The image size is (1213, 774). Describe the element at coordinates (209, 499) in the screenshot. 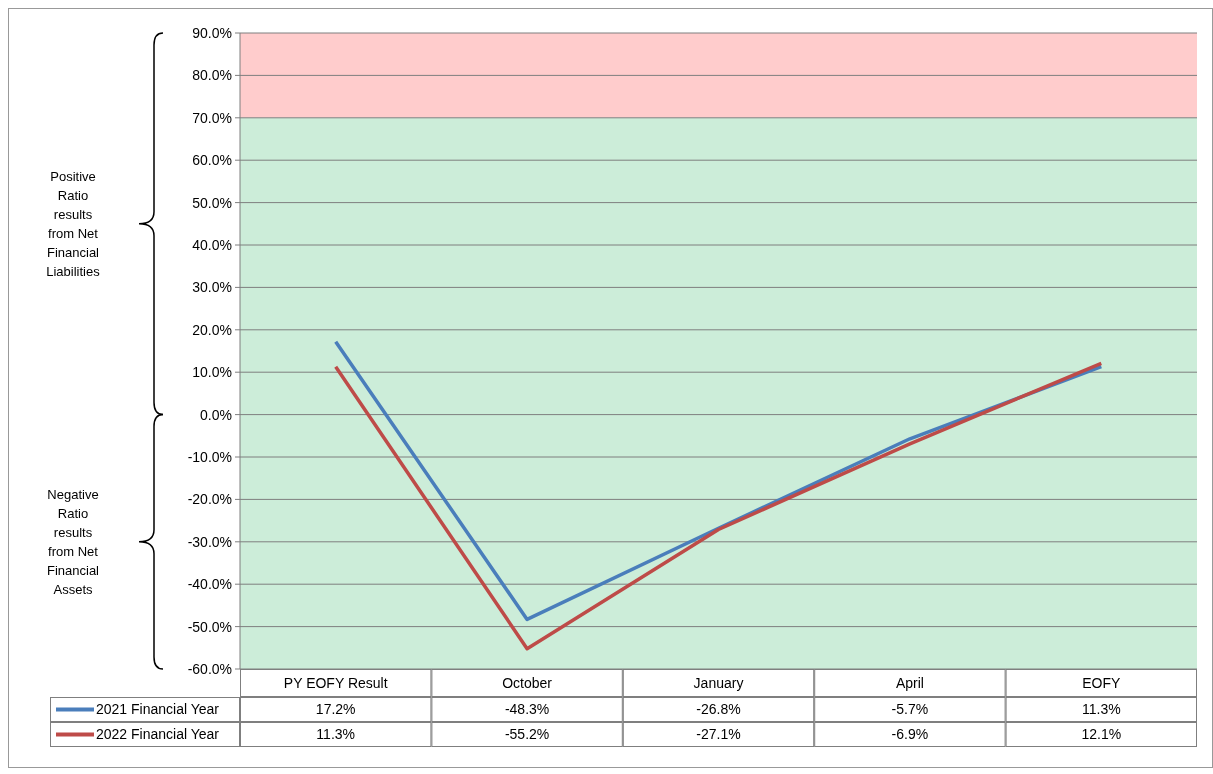

I see `y-tick-label: -20.0%` at that location.